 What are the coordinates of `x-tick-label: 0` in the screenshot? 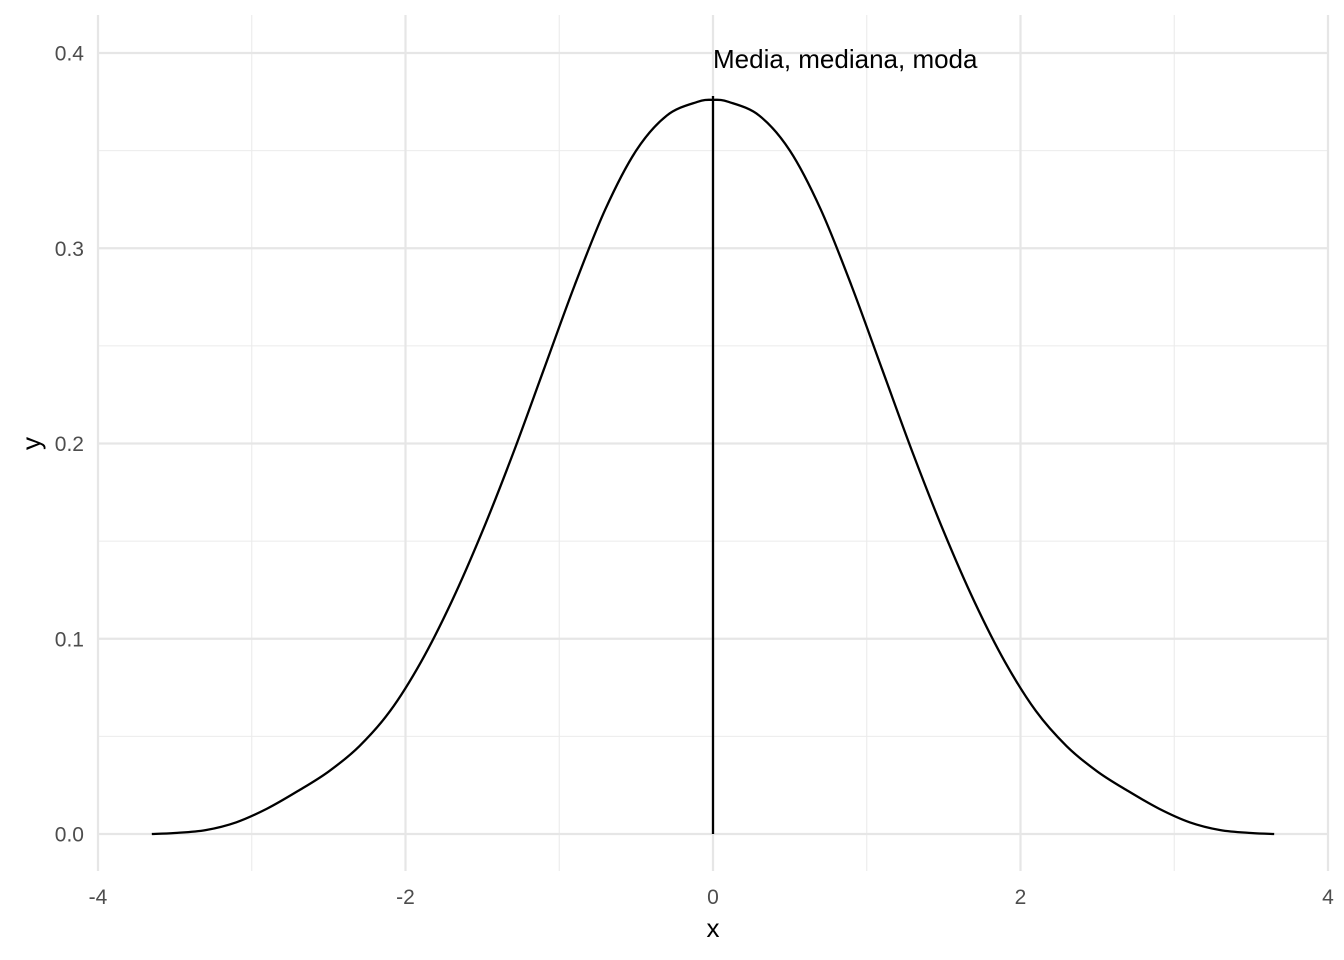 It's located at (713, 897).